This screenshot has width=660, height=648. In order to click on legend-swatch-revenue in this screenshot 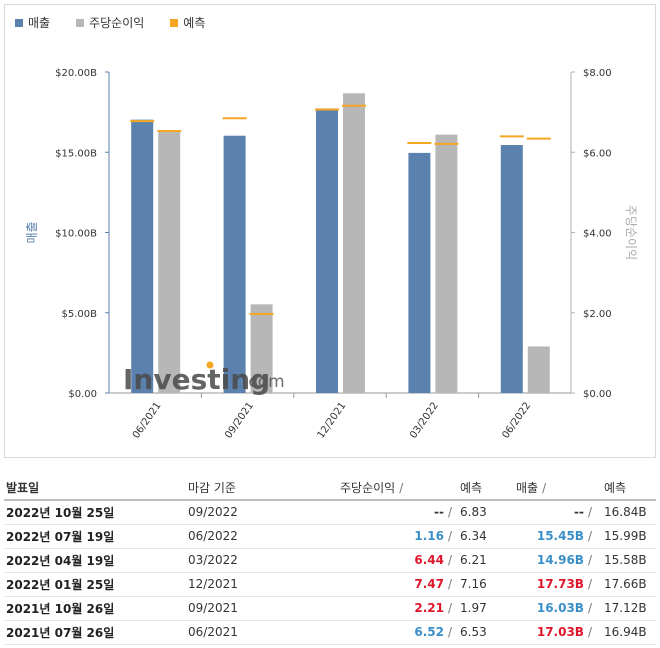, I will do `click(19, 22)`.